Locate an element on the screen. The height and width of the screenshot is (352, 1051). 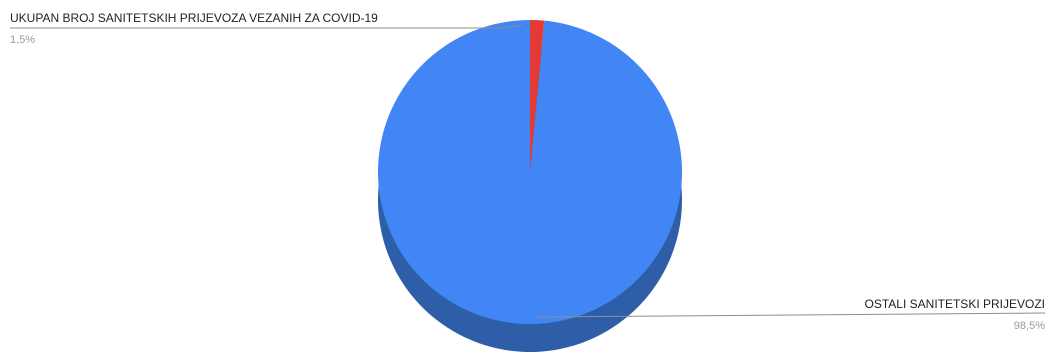
leader-line-ostali is located at coordinates (791, 315).